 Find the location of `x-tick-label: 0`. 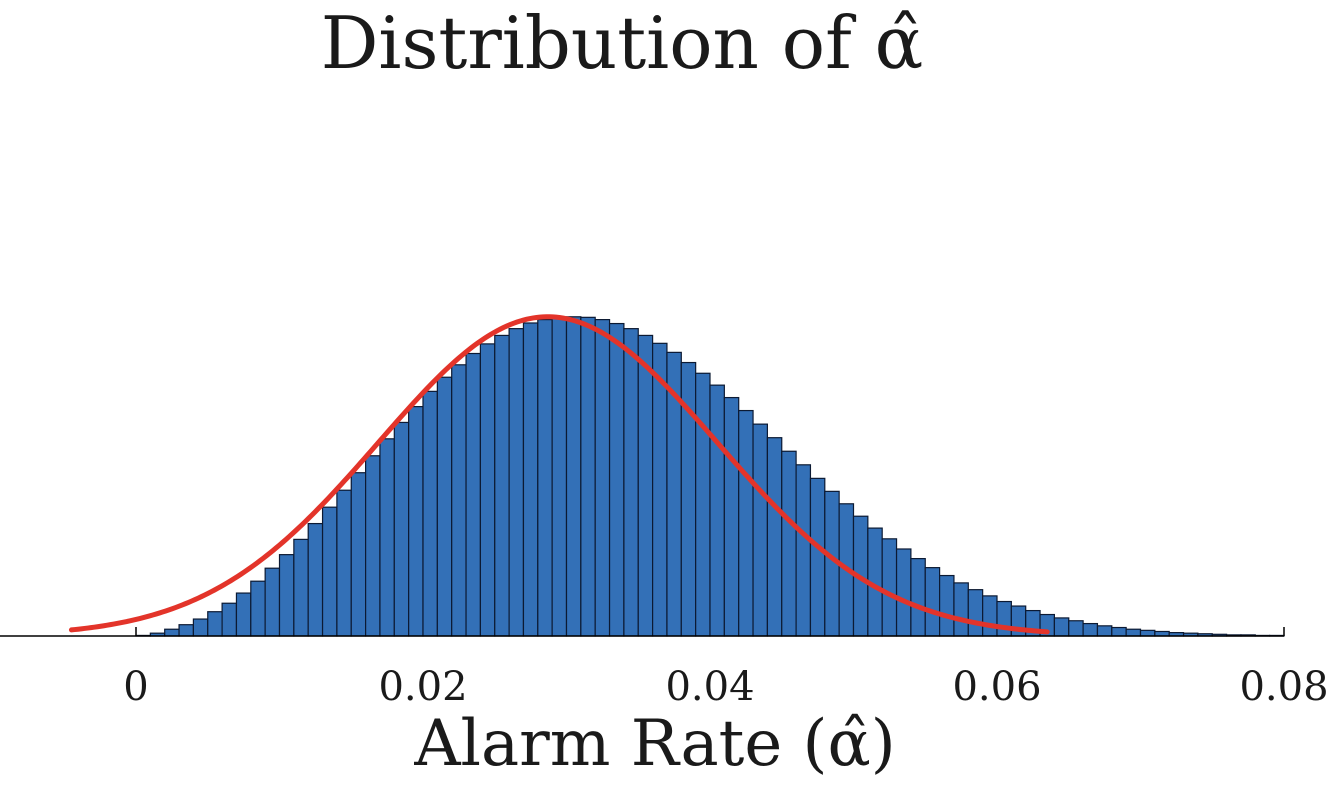

x-tick-label: 0 is located at coordinates (135, 687).